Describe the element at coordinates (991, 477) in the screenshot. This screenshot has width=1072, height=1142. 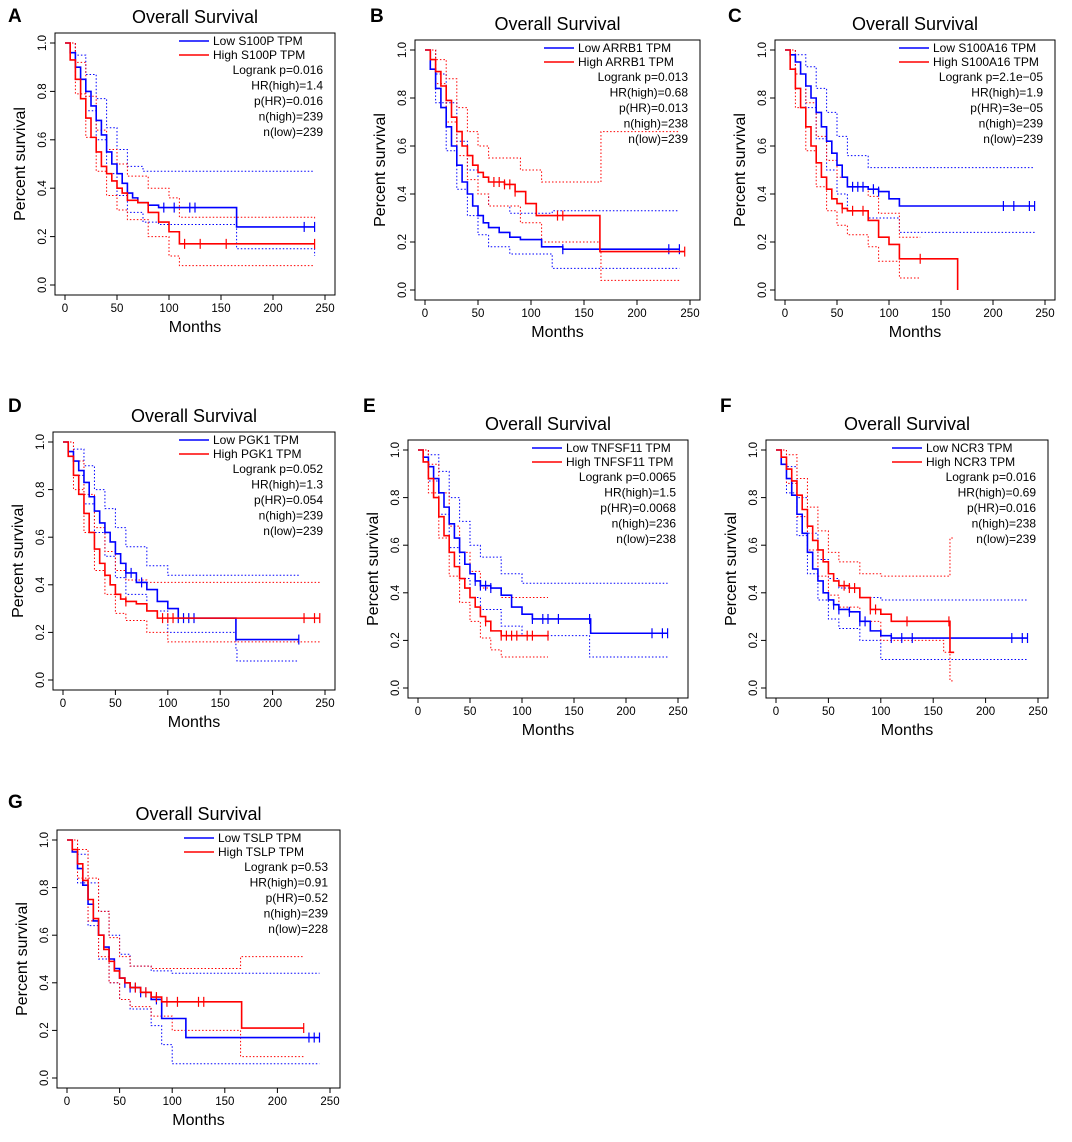
I see `stat-line: Logrank p=0.016` at that location.